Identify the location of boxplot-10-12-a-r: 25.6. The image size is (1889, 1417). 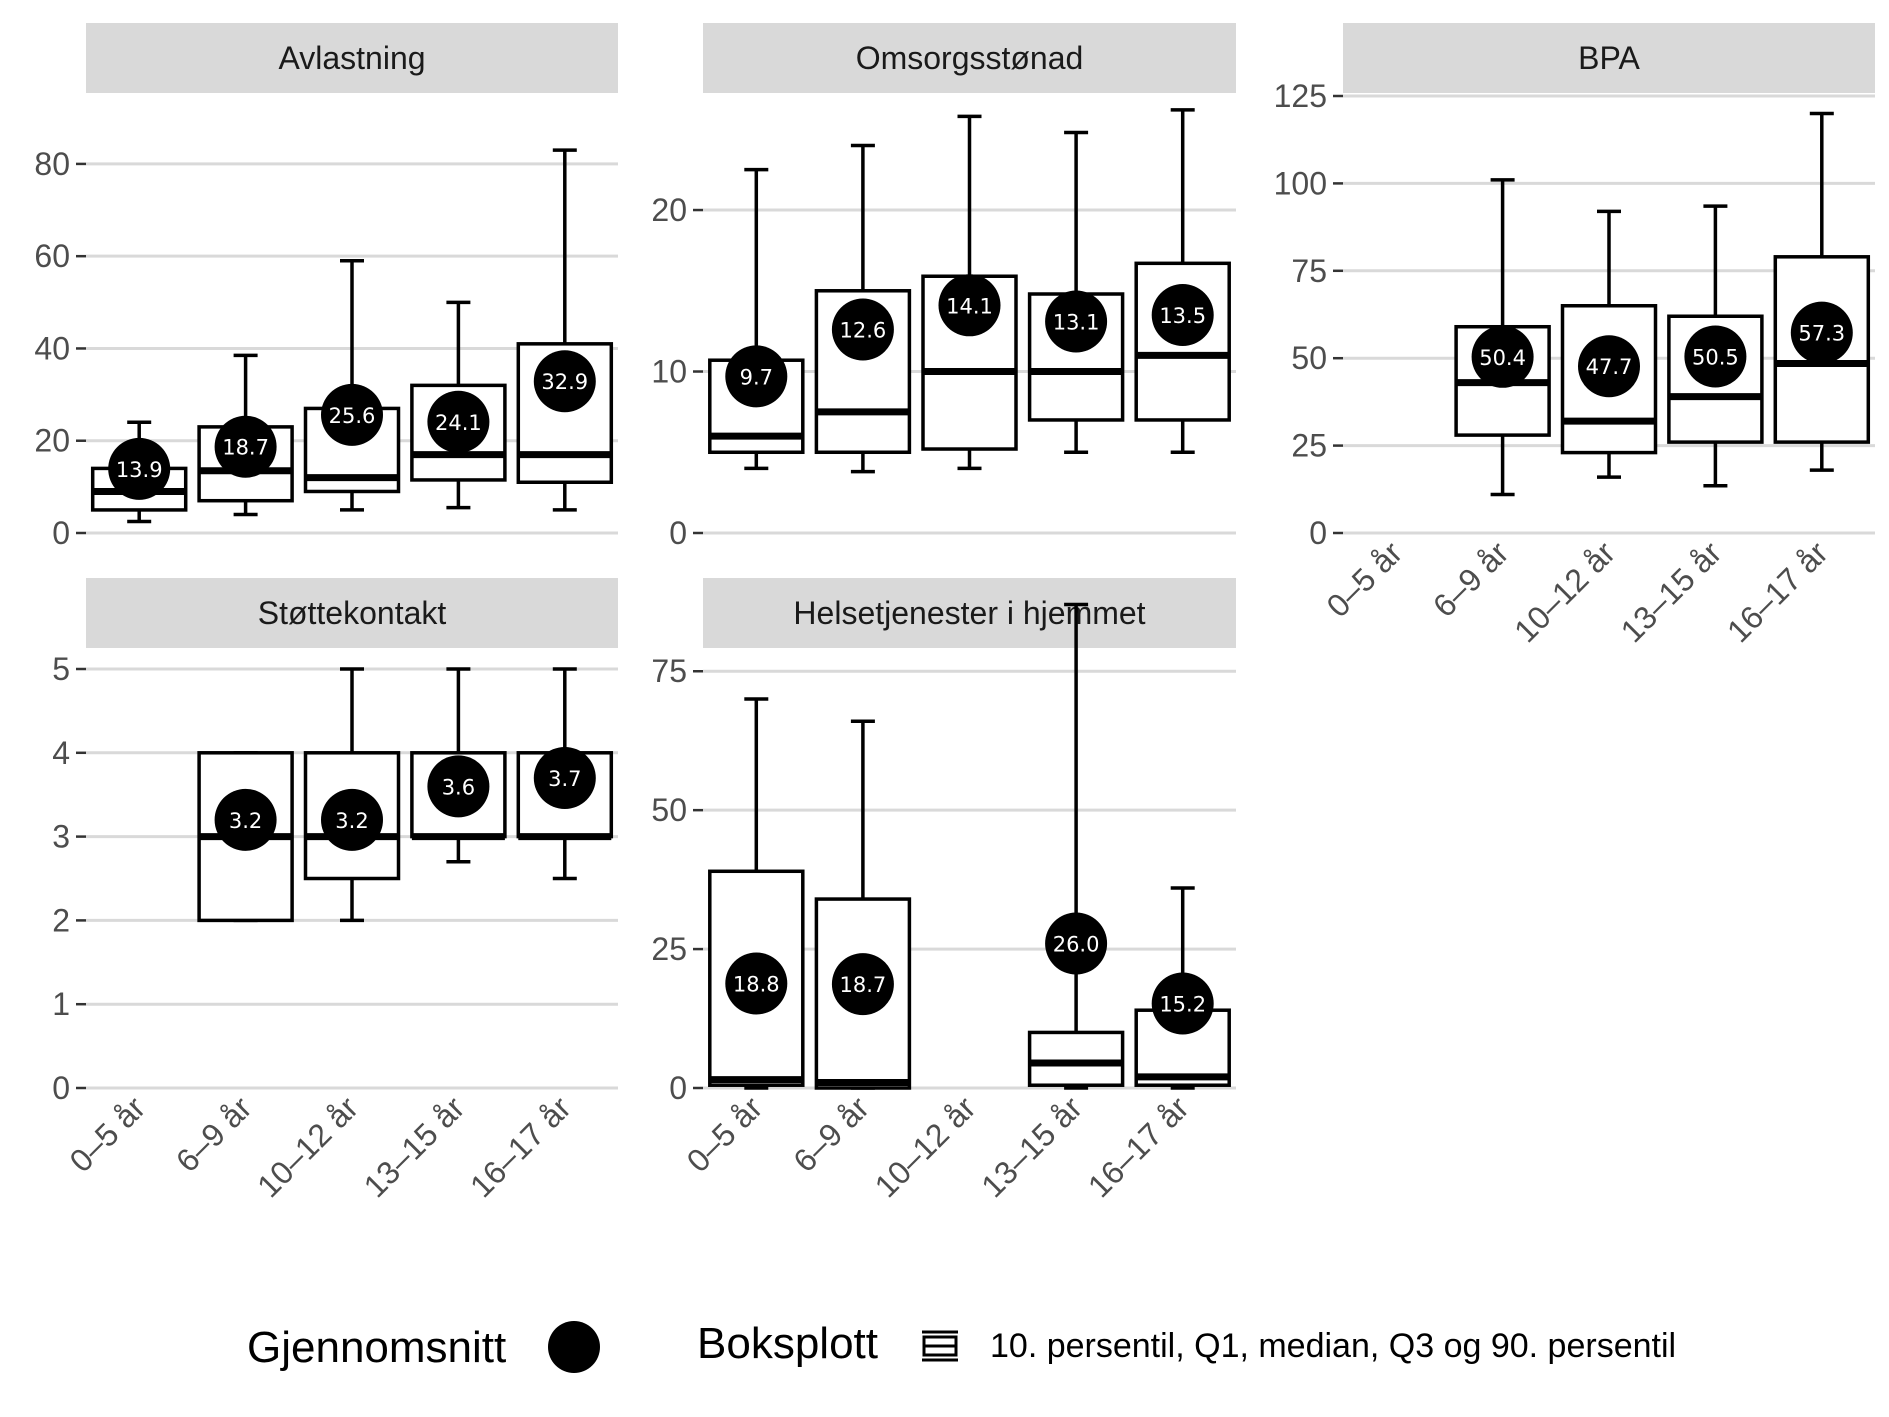
(352, 385).